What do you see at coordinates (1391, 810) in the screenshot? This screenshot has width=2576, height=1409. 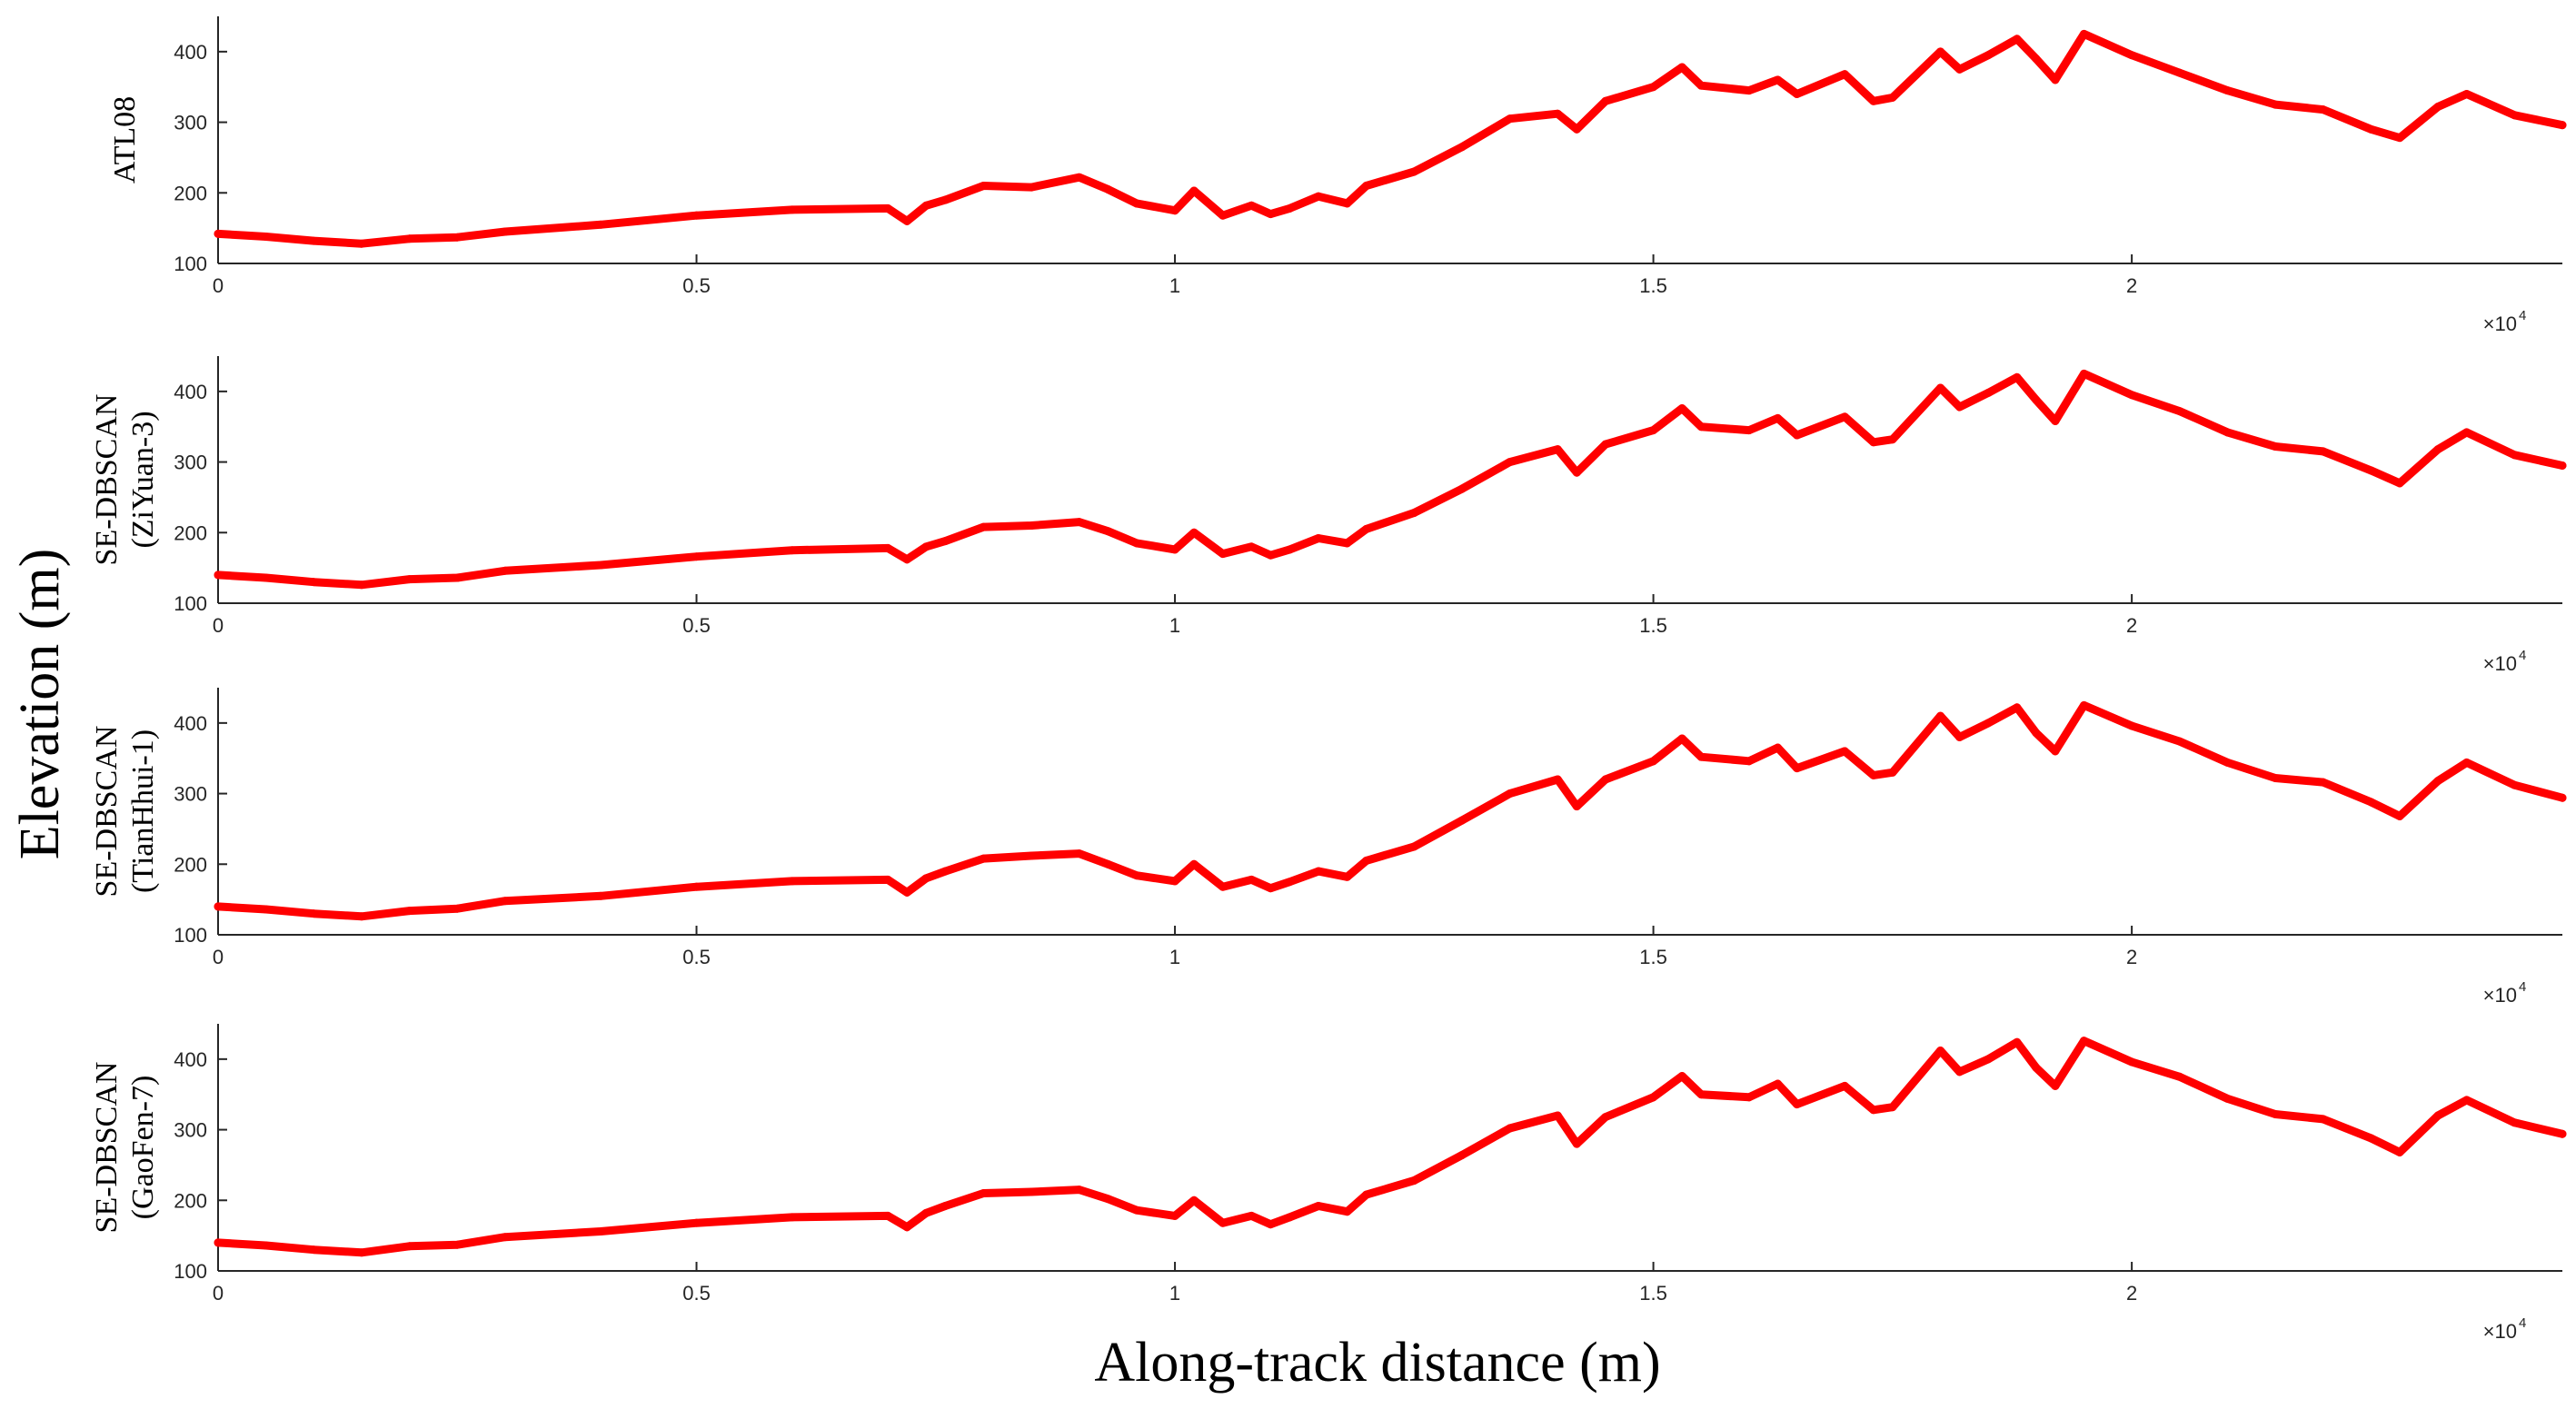 I see `elevation-trace` at bounding box center [1391, 810].